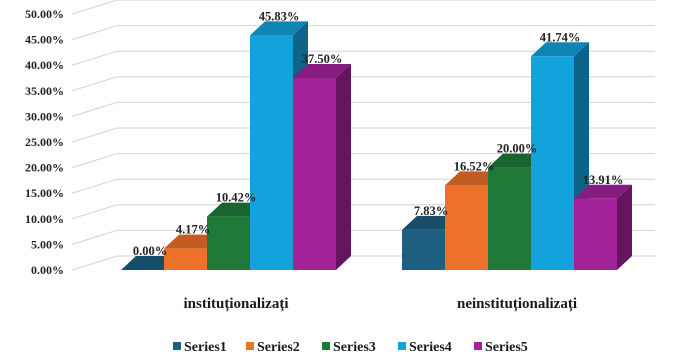  Describe the element at coordinates (44, 40) in the screenshot. I see `y-tick-label: 45.00%` at that location.